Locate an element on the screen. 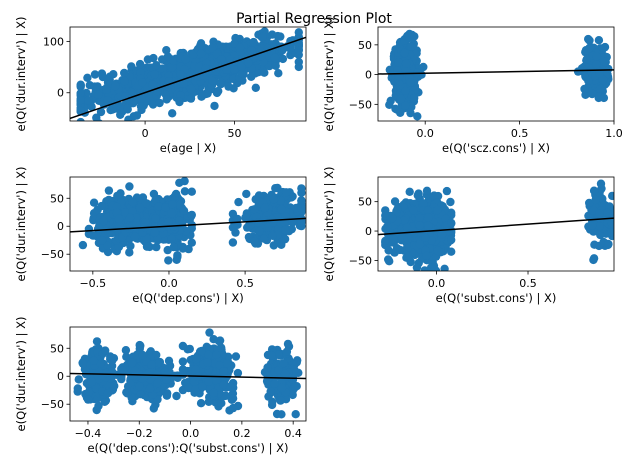  x-axis-label: e(Q('dep.cons') | X) is located at coordinates (187, 298).